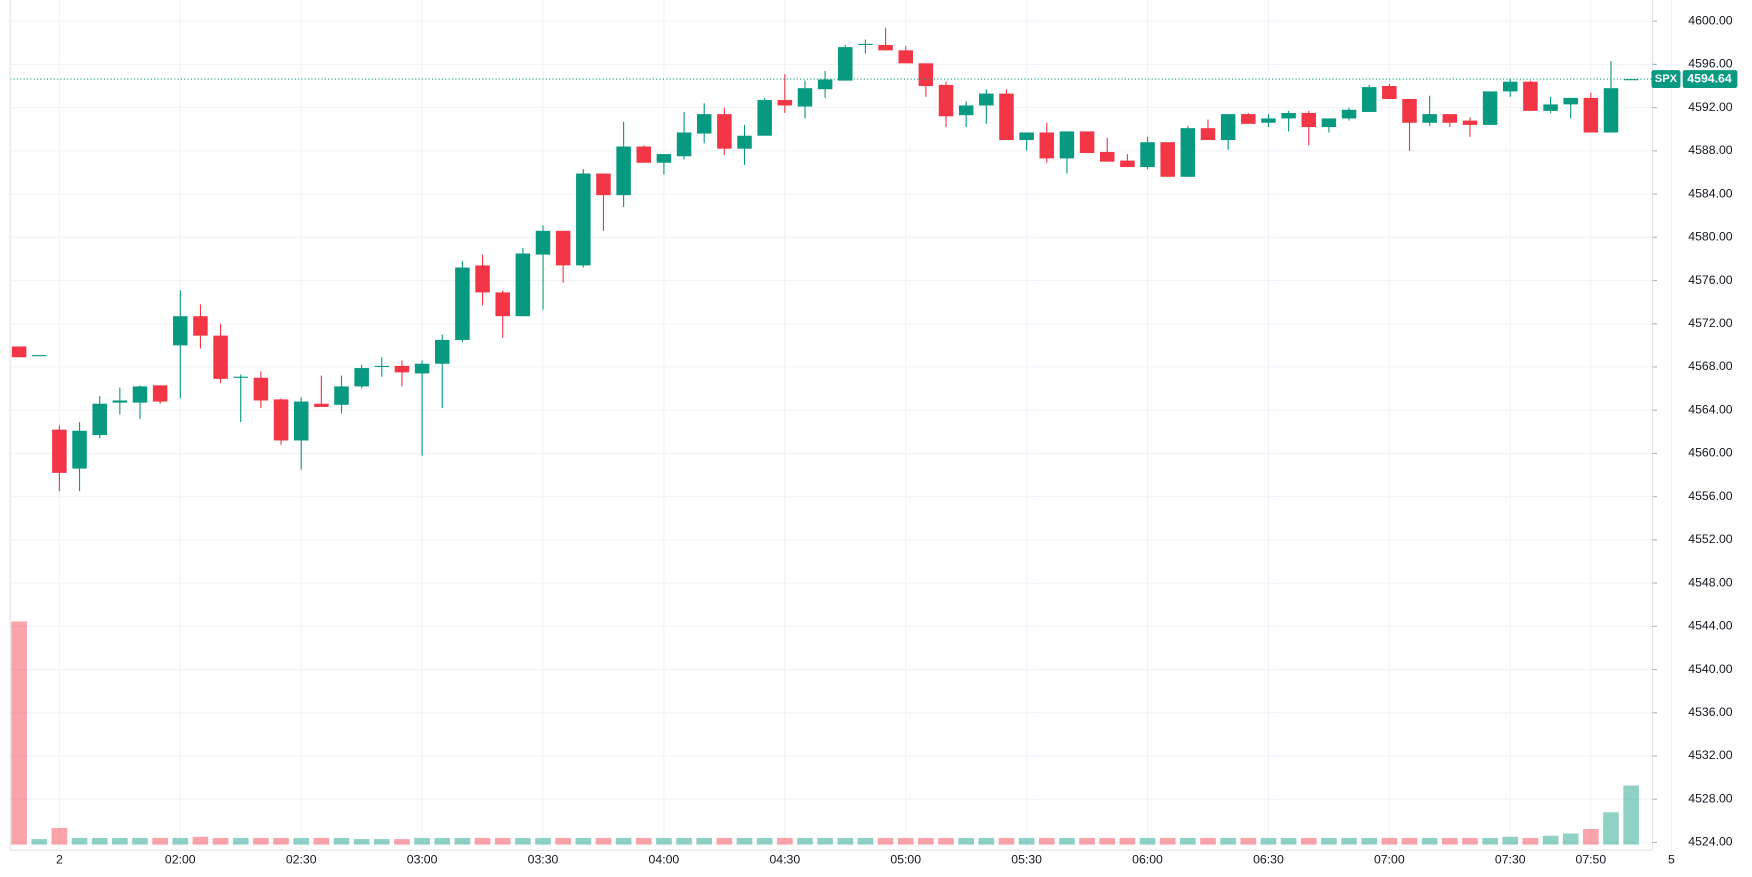 The width and height of the screenshot is (1752, 877). I want to click on price-badge, so click(1710, 79).